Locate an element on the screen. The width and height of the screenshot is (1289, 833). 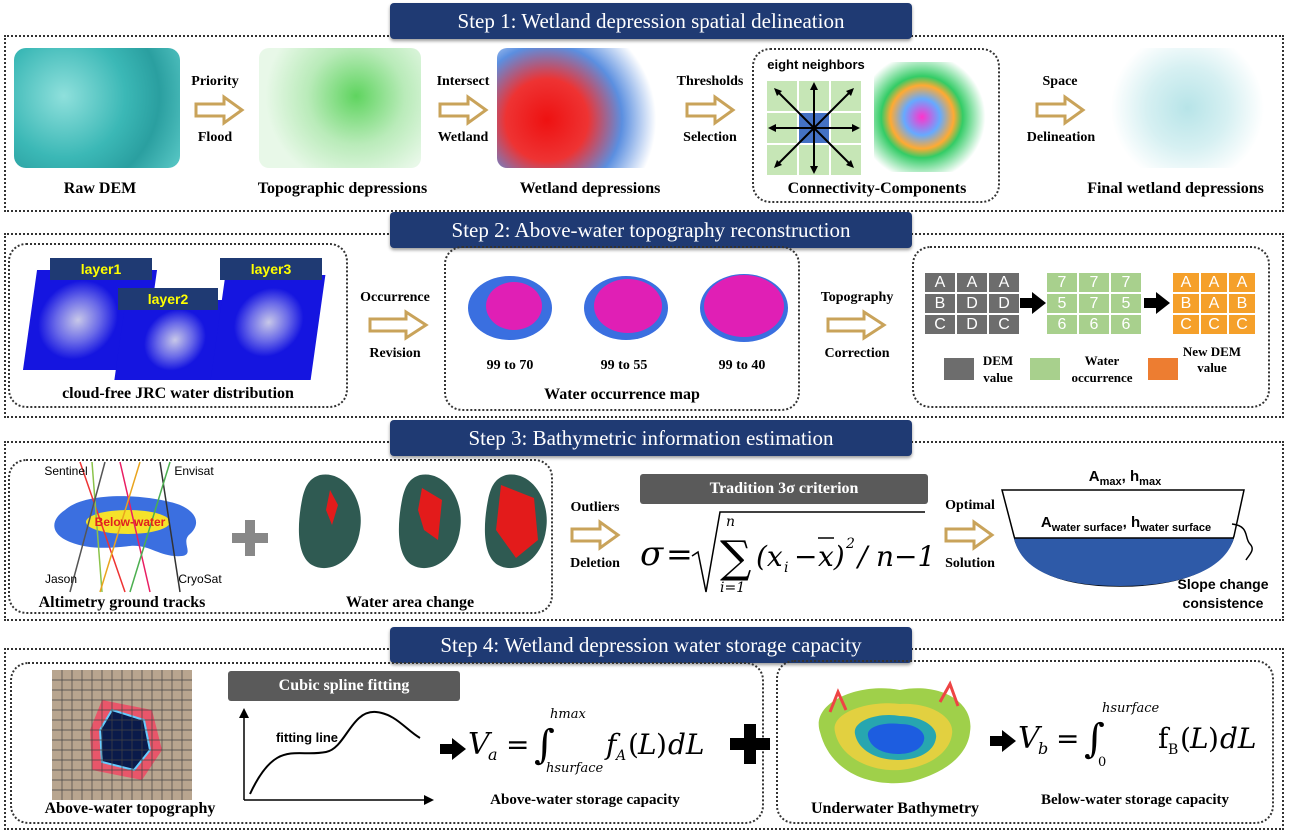
underwater-bathymetry-image is located at coordinates (894, 732).